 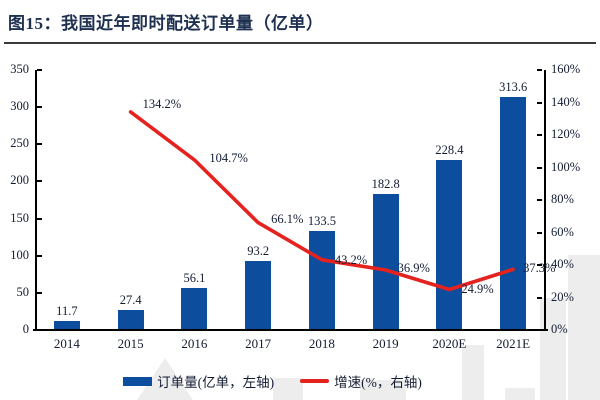 I want to click on legend-label: 订单量(亿单，左轴), so click(x=216, y=382).